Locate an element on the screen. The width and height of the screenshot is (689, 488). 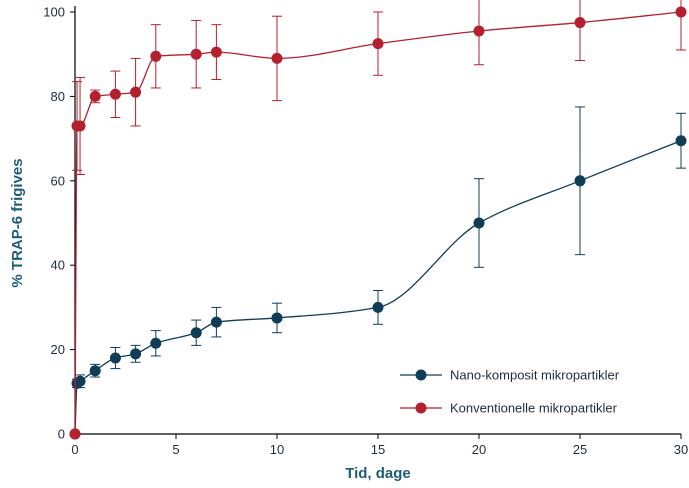
y-tick-label: 80 is located at coordinates (58, 96).